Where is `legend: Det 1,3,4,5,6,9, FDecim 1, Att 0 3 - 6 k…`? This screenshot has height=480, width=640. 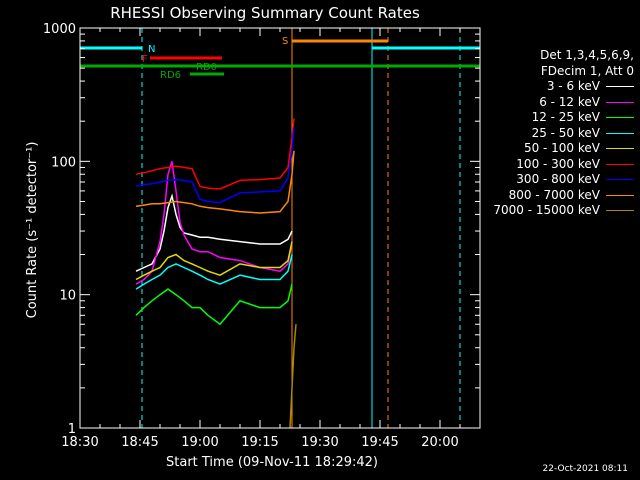 legend: Det 1,3,4,5,6,9, FDecim 1, Att 0 3 - 6 k… is located at coordinates (534, 133).